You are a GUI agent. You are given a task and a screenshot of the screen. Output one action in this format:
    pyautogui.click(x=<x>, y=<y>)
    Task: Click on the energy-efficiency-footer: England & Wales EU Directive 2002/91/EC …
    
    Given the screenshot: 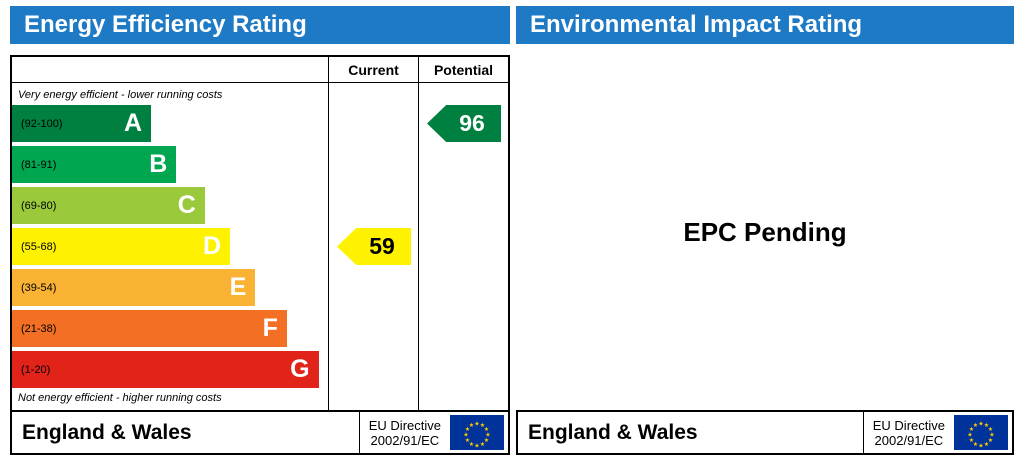 What is the action you would take?
    pyautogui.click(x=260, y=432)
    